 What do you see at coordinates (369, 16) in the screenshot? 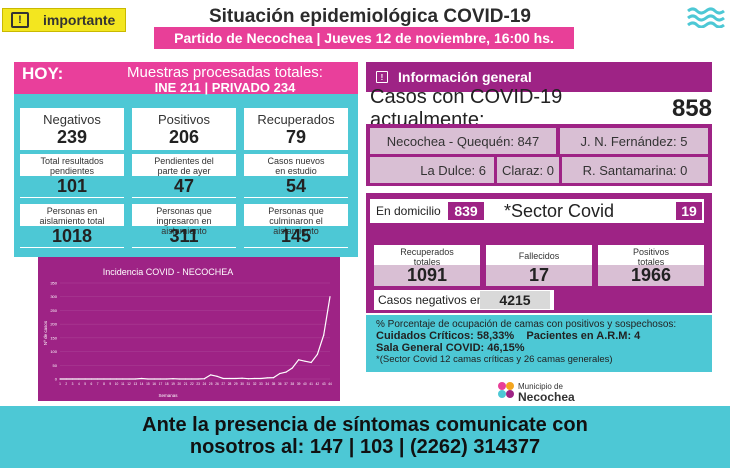
I see `page-title: Situación epidemiológica COVID-19` at bounding box center [369, 16].